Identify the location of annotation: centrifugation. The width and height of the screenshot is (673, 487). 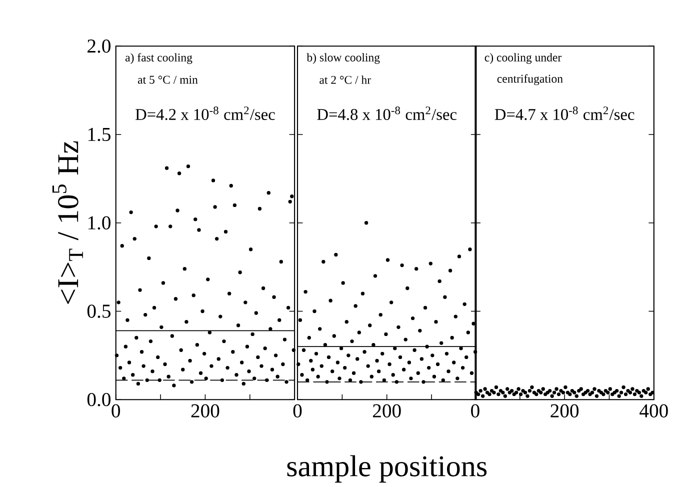
(530, 80).